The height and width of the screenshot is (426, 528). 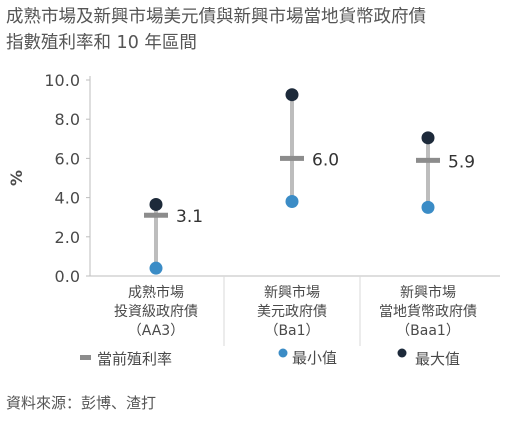 I want to click on source-note: 資料來源：彭博、渣打, so click(x=81, y=403).